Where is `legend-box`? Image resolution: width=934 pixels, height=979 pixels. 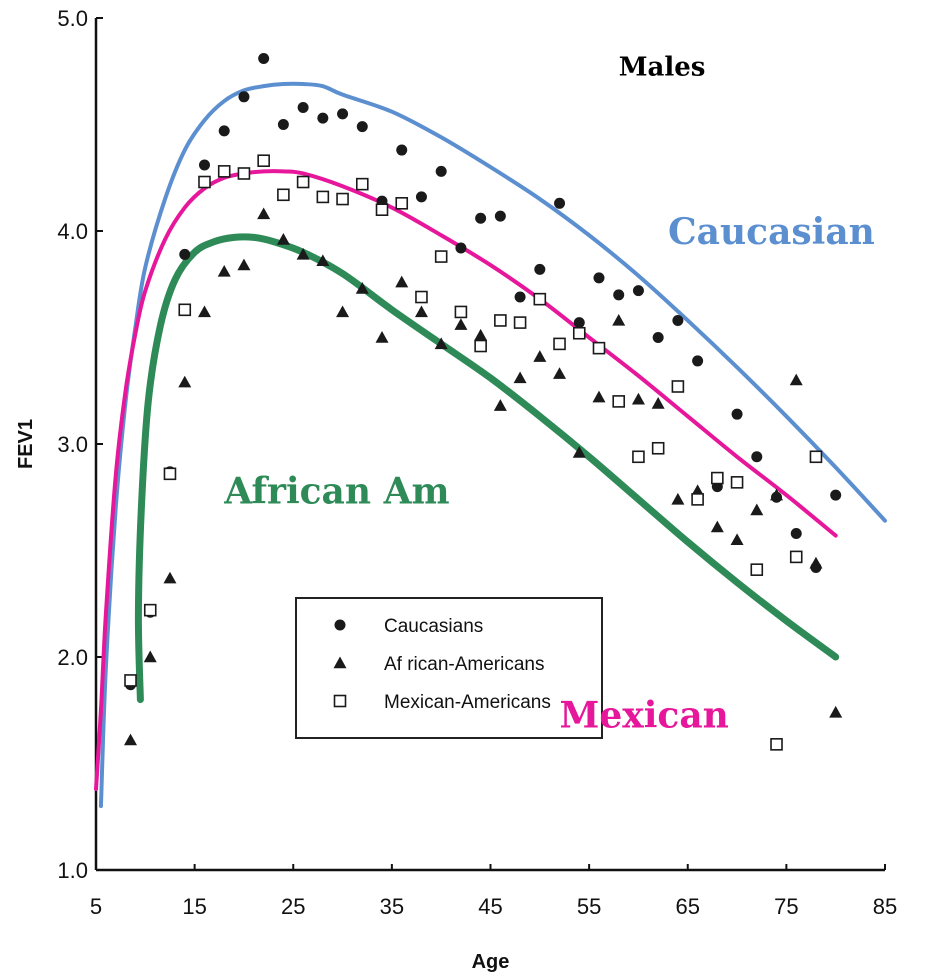 legend-box is located at coordinates (449, 668).